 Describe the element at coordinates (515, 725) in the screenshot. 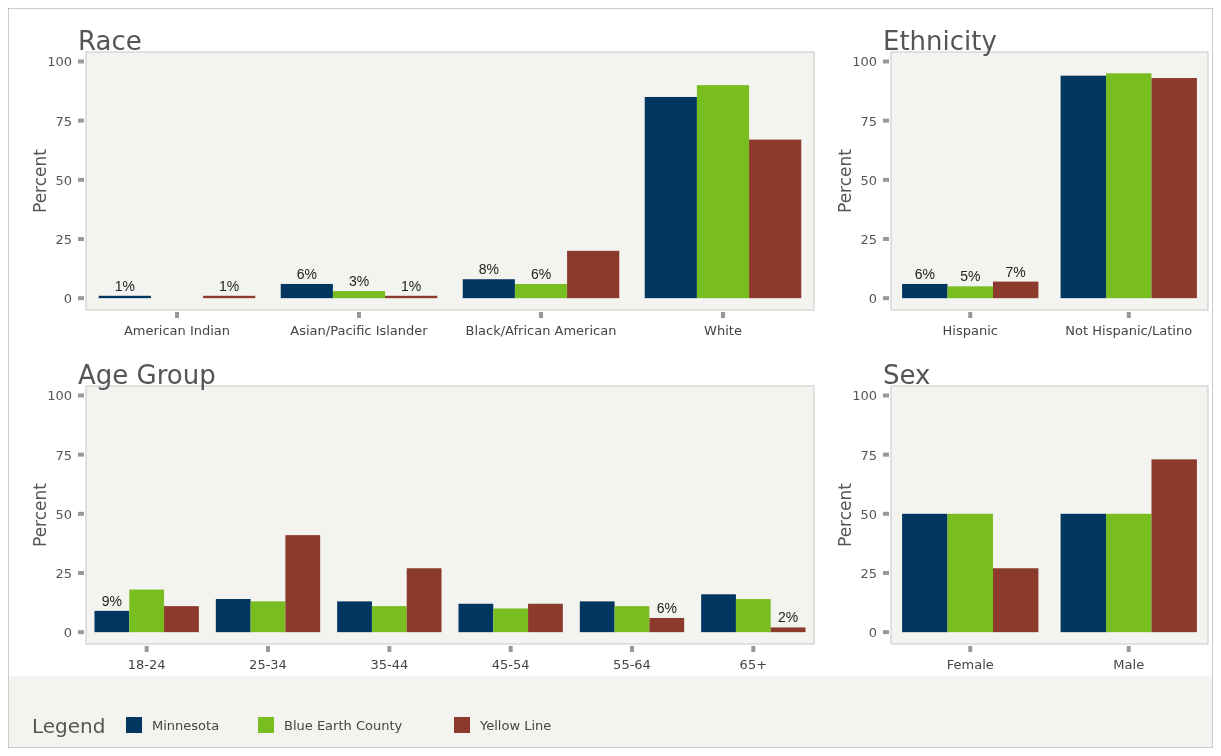

I see `legend-label: Yellow Line` at that location.